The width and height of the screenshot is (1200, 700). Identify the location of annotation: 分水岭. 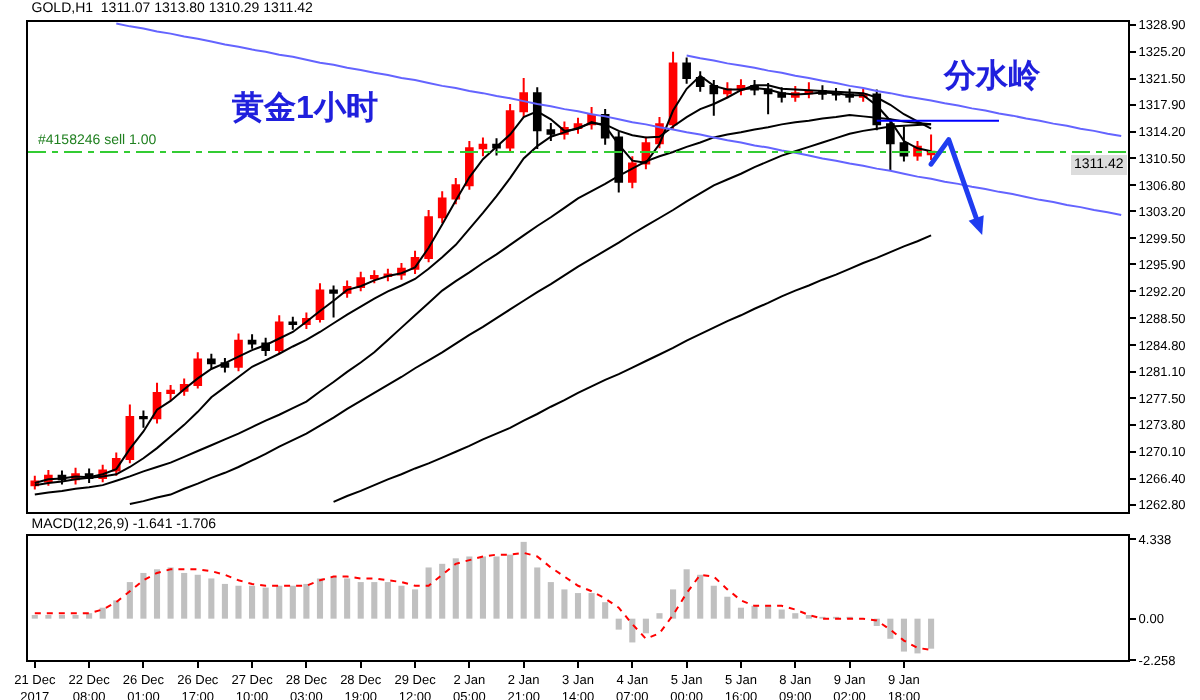
(992, 76).